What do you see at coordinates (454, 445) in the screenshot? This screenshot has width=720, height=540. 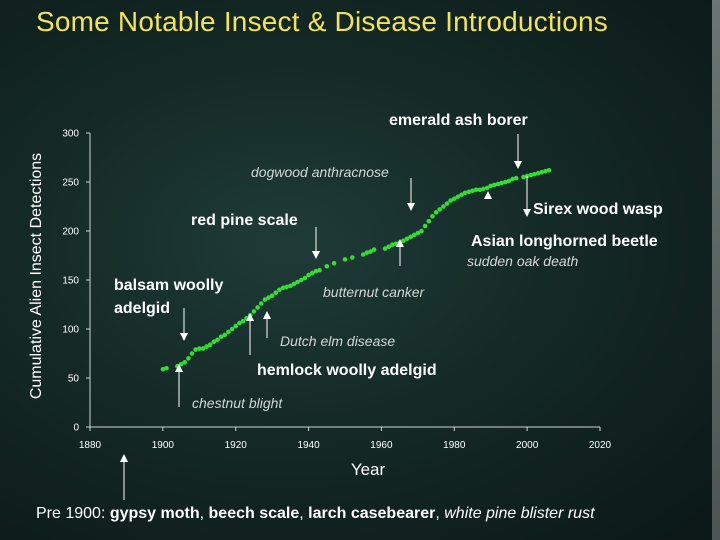 I see `x-tick-label: 1980` at bounding box center [454, 445].